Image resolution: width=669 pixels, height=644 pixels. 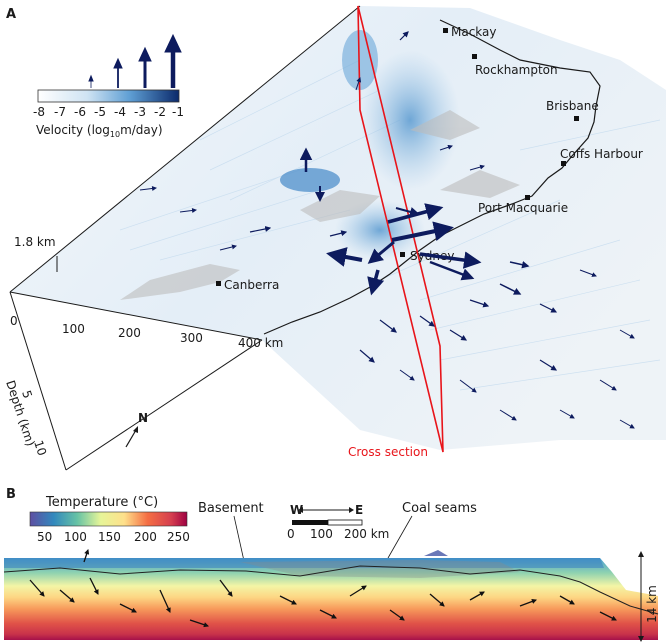 What do you see at coordinates (11, 494) in the screenshot?
I see `panel-b-label: B` at bounding box center [11, 494].